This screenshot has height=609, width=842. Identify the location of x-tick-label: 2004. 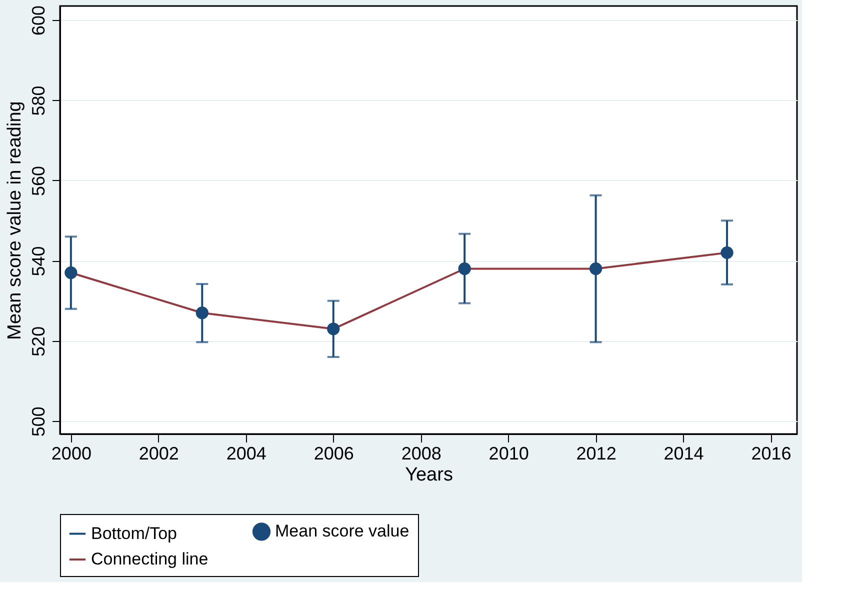
(246, 454).